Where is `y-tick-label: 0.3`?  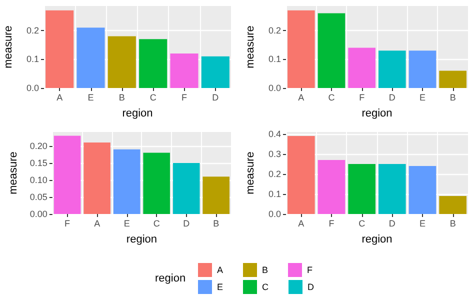 y-tick-label: 0.3 is located at coordinates (274, 154).